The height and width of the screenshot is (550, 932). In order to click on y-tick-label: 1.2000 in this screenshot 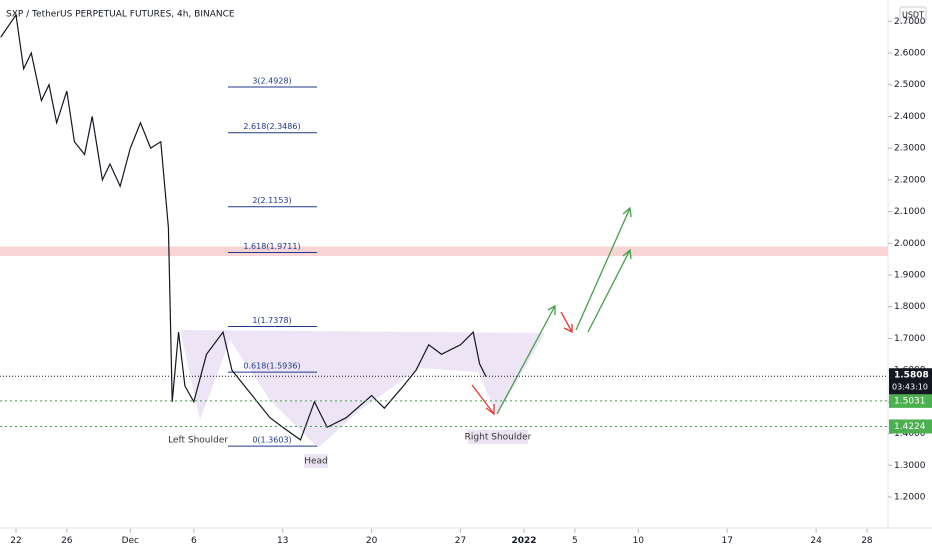, I will do `click(910, 497)`.